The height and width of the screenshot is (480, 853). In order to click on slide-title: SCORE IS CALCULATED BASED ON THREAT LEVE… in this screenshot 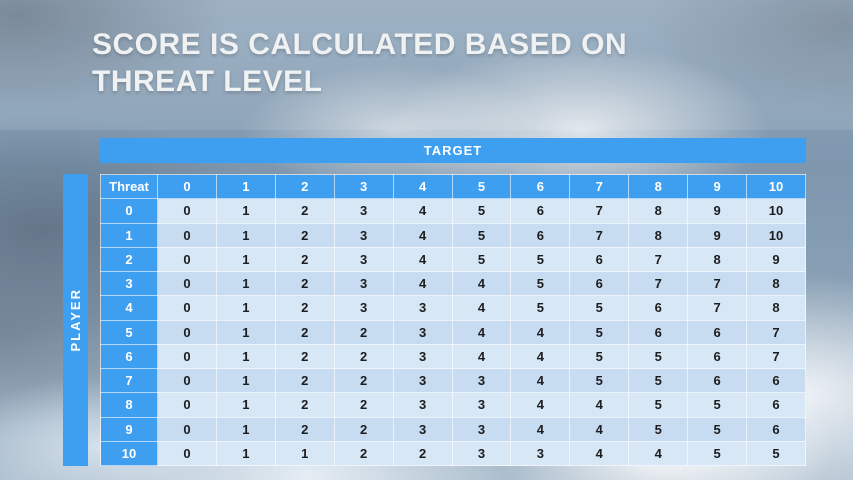, I will do `click(359, 63)`.